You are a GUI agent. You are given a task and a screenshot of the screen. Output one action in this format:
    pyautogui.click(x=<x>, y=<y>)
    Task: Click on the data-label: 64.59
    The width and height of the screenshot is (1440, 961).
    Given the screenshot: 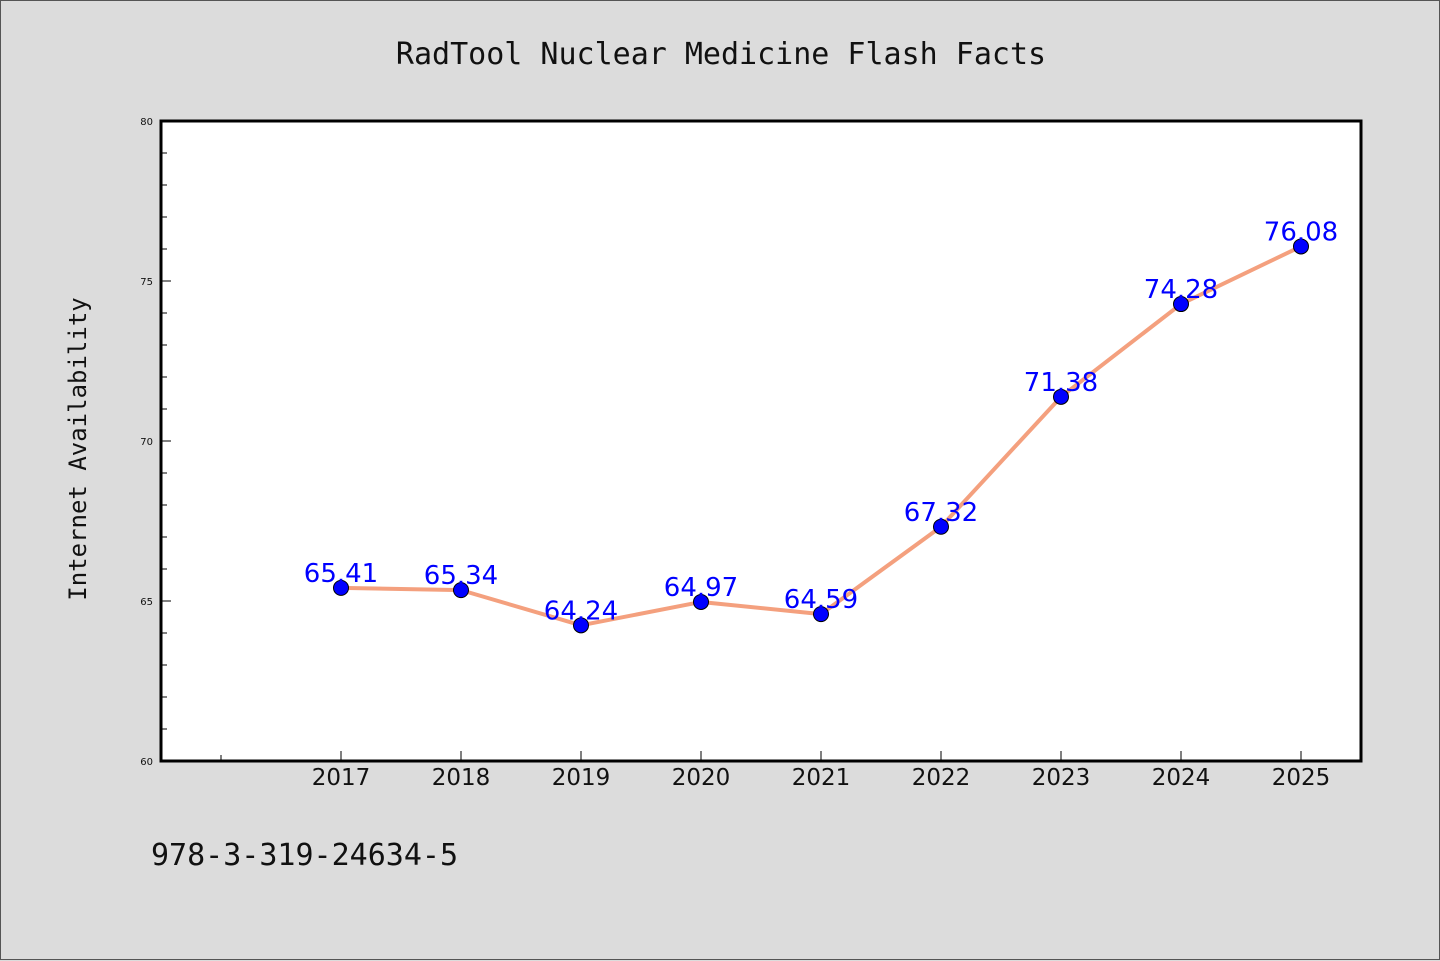 What is the action you would take?
    pyautogui.click(x=821, y=600)
    